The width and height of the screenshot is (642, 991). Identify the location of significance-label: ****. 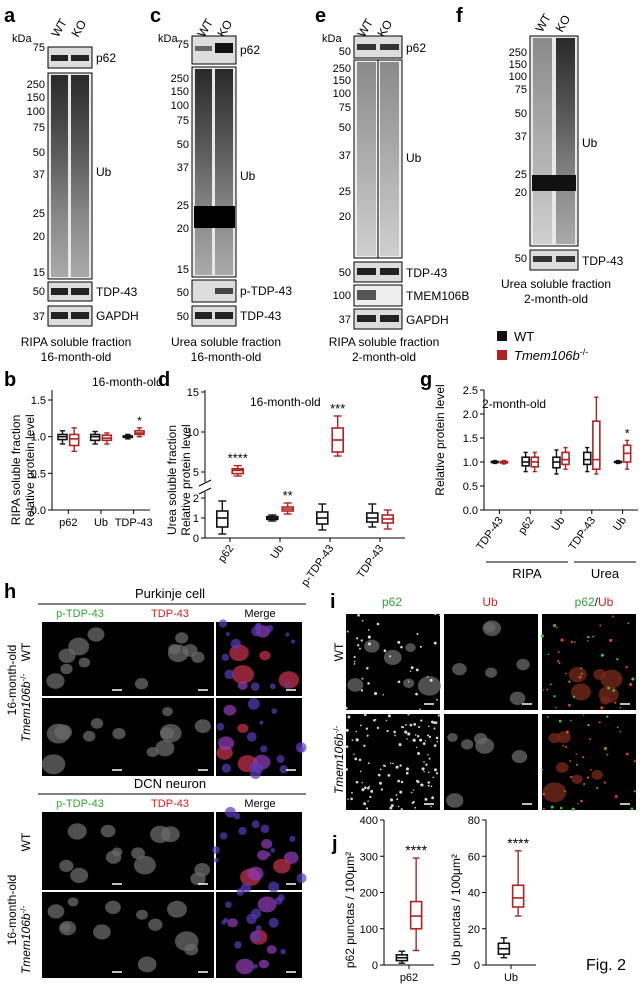
(416, 850).